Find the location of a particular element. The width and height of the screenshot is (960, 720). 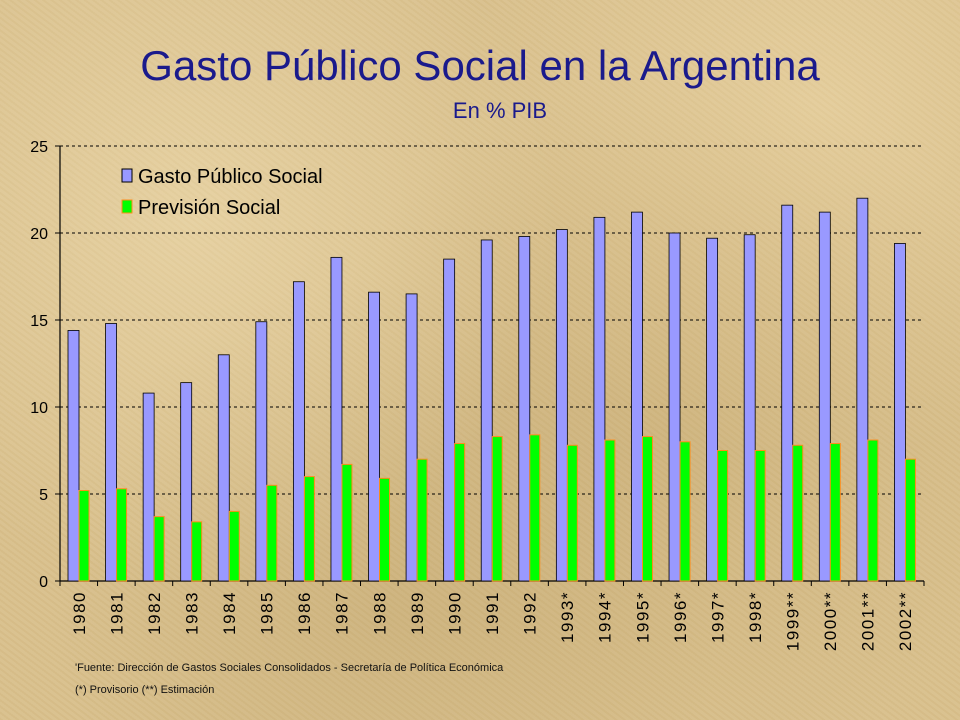

x-tick-label-16: 1996* is located at coordinates (680, 617).